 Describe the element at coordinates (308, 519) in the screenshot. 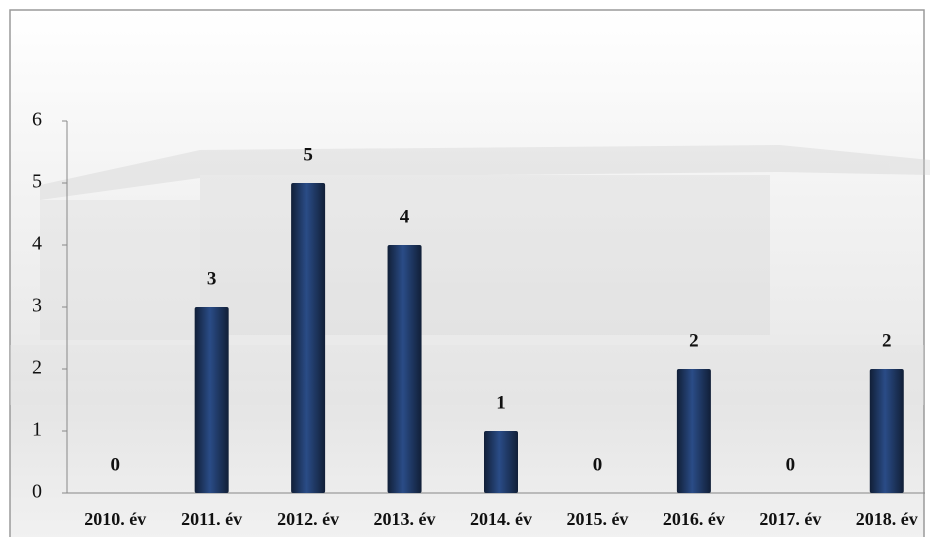

I see `x-tick-label: 2012. év` at that location.